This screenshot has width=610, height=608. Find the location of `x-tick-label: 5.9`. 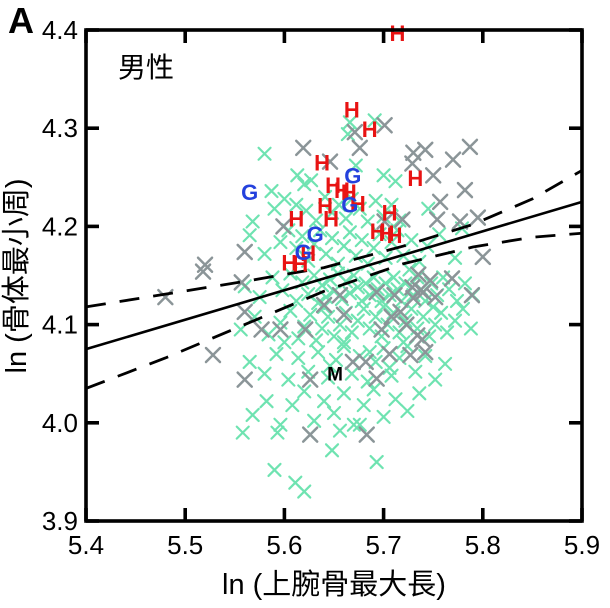

x-tick-label: 5.9 is located at coordinates (582, 545).